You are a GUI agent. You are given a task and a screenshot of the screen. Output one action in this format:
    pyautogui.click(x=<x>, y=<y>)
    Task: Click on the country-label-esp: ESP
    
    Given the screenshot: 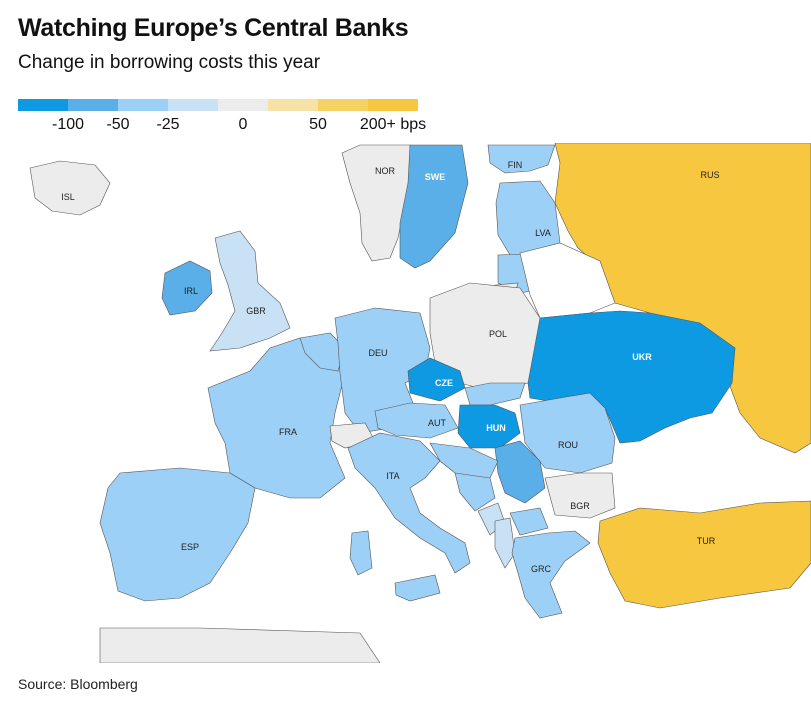 What is the action you would take?
    pyautogui.click(x=190, y=547)
    